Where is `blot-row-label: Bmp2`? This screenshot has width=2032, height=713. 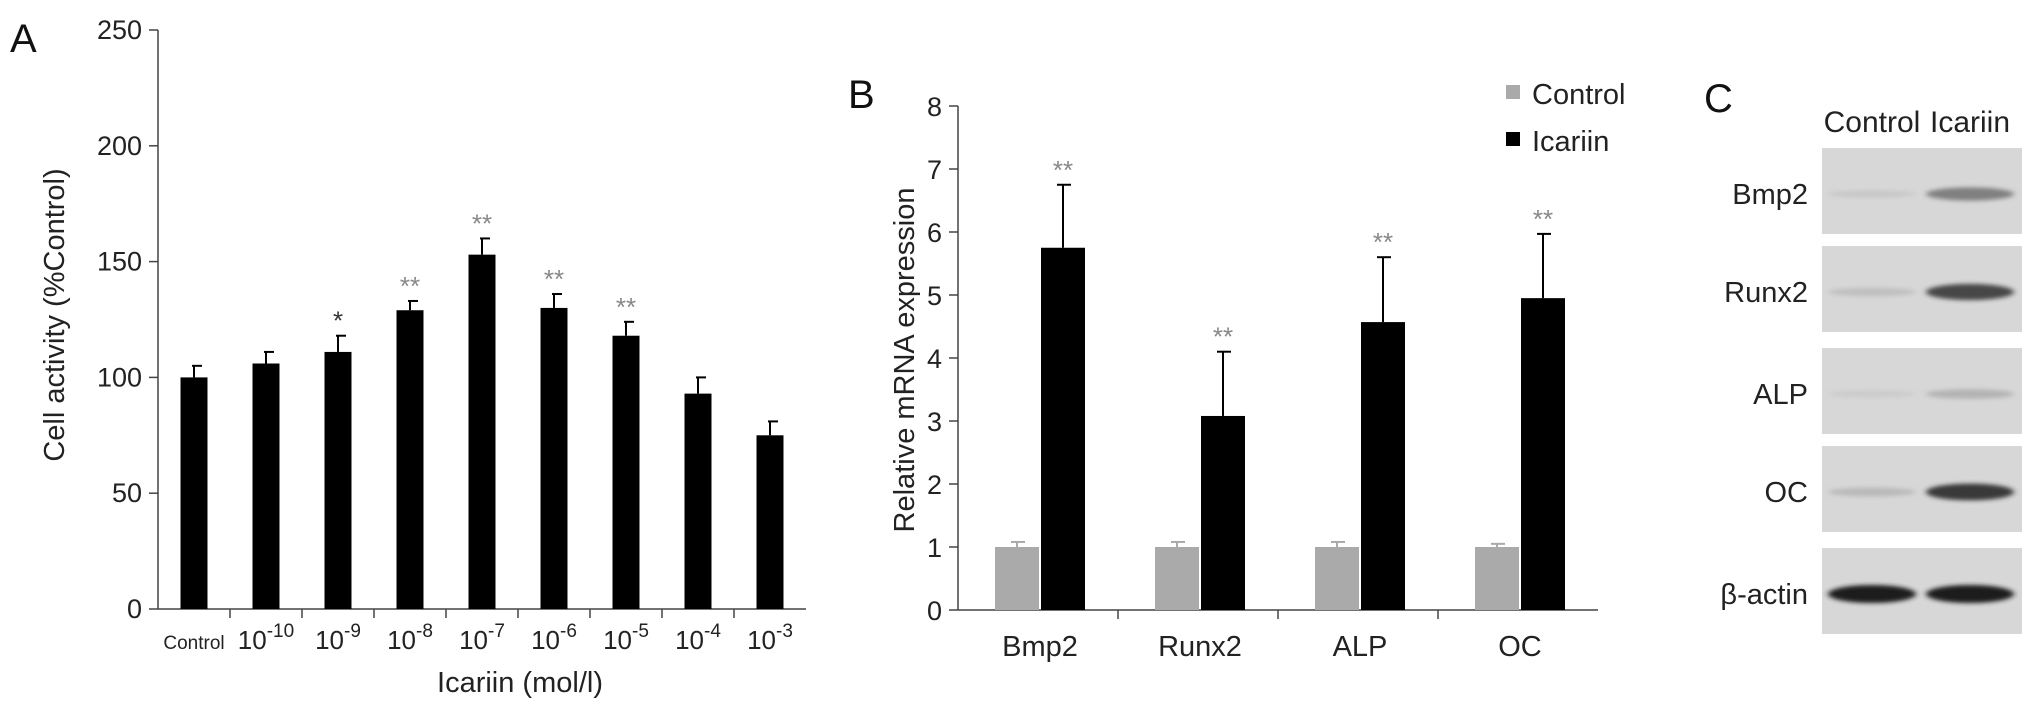 blot-row-label: Bmp2 is located at coordinates (1770, 195).